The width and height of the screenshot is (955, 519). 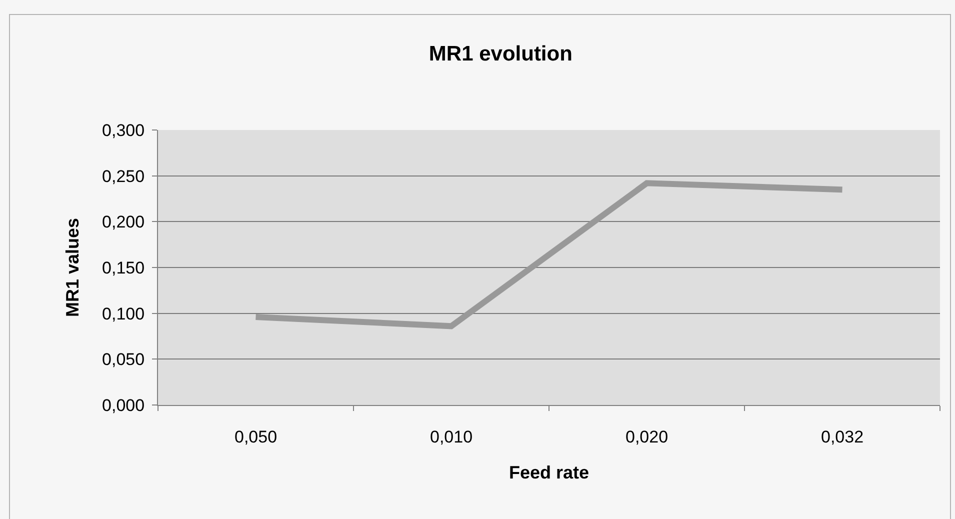 What do you see at coordinates (646, 436) in the screenshot?
I see `x-tick-label: 0,020` at bounding box center [646, 436].